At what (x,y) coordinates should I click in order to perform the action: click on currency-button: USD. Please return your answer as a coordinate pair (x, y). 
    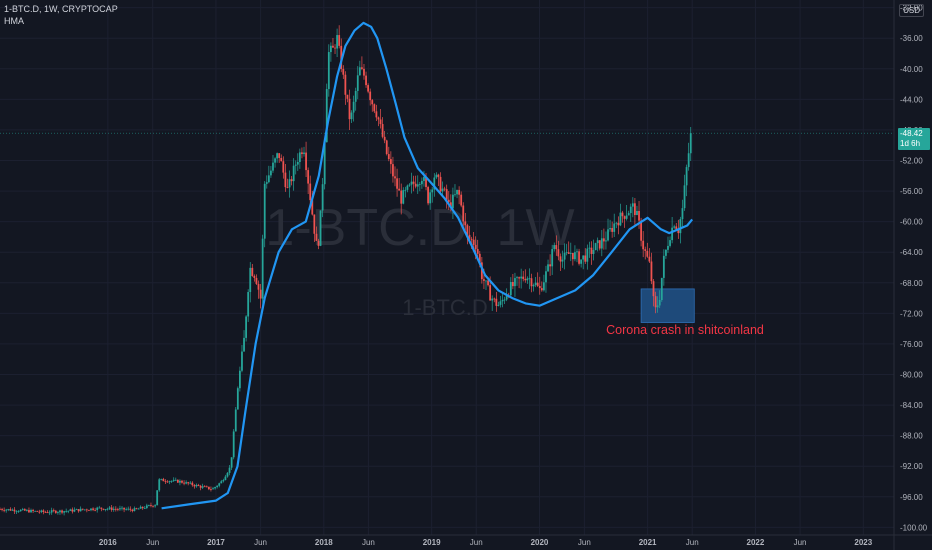
    Looking at the image, I should click on (911, 10).